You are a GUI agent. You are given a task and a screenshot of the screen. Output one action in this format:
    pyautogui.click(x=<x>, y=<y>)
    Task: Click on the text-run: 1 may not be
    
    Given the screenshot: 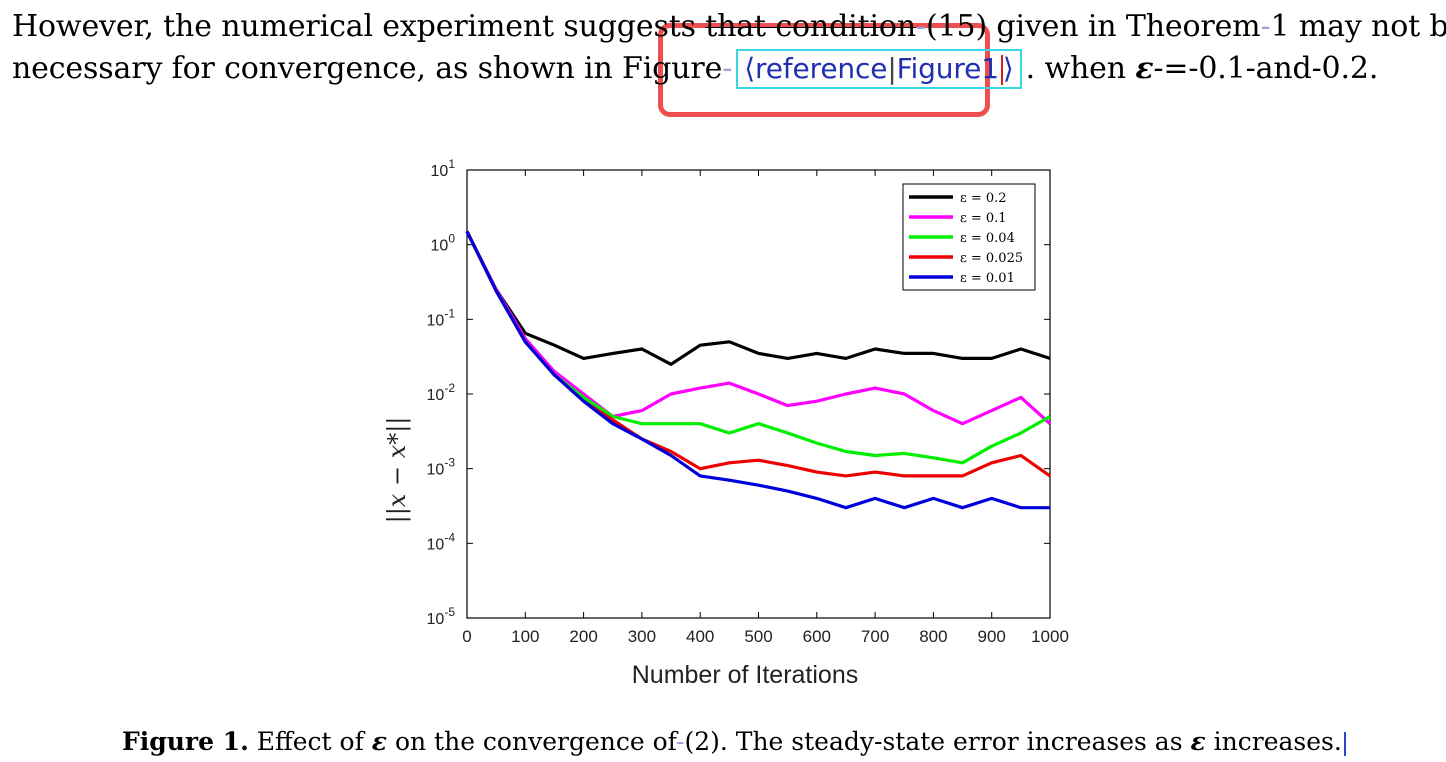 What is the action you would take?
    pyautogui.click(x=1358, y=26)
    